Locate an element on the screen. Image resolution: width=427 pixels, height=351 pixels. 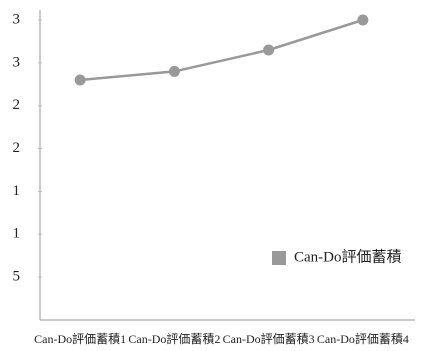
x-tick-label: Can-Do評価蓄積3 is located at coordinates (269, 338).